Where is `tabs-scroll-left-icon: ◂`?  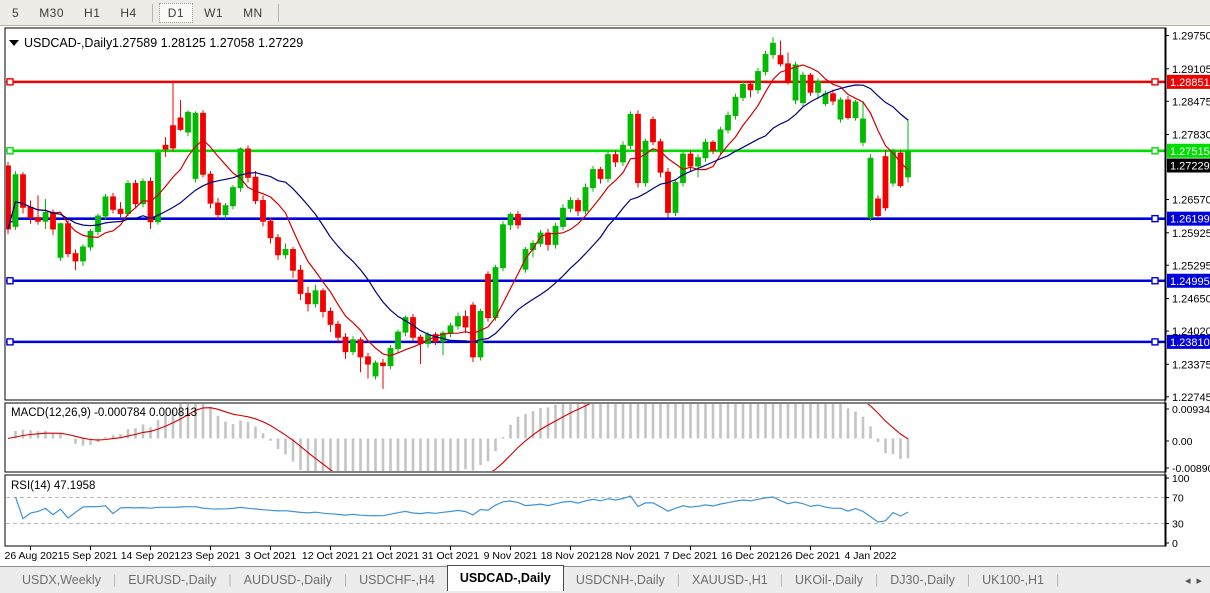
tabs-scroll-left-icon: ◂ is located at coordinates (1187, 580).